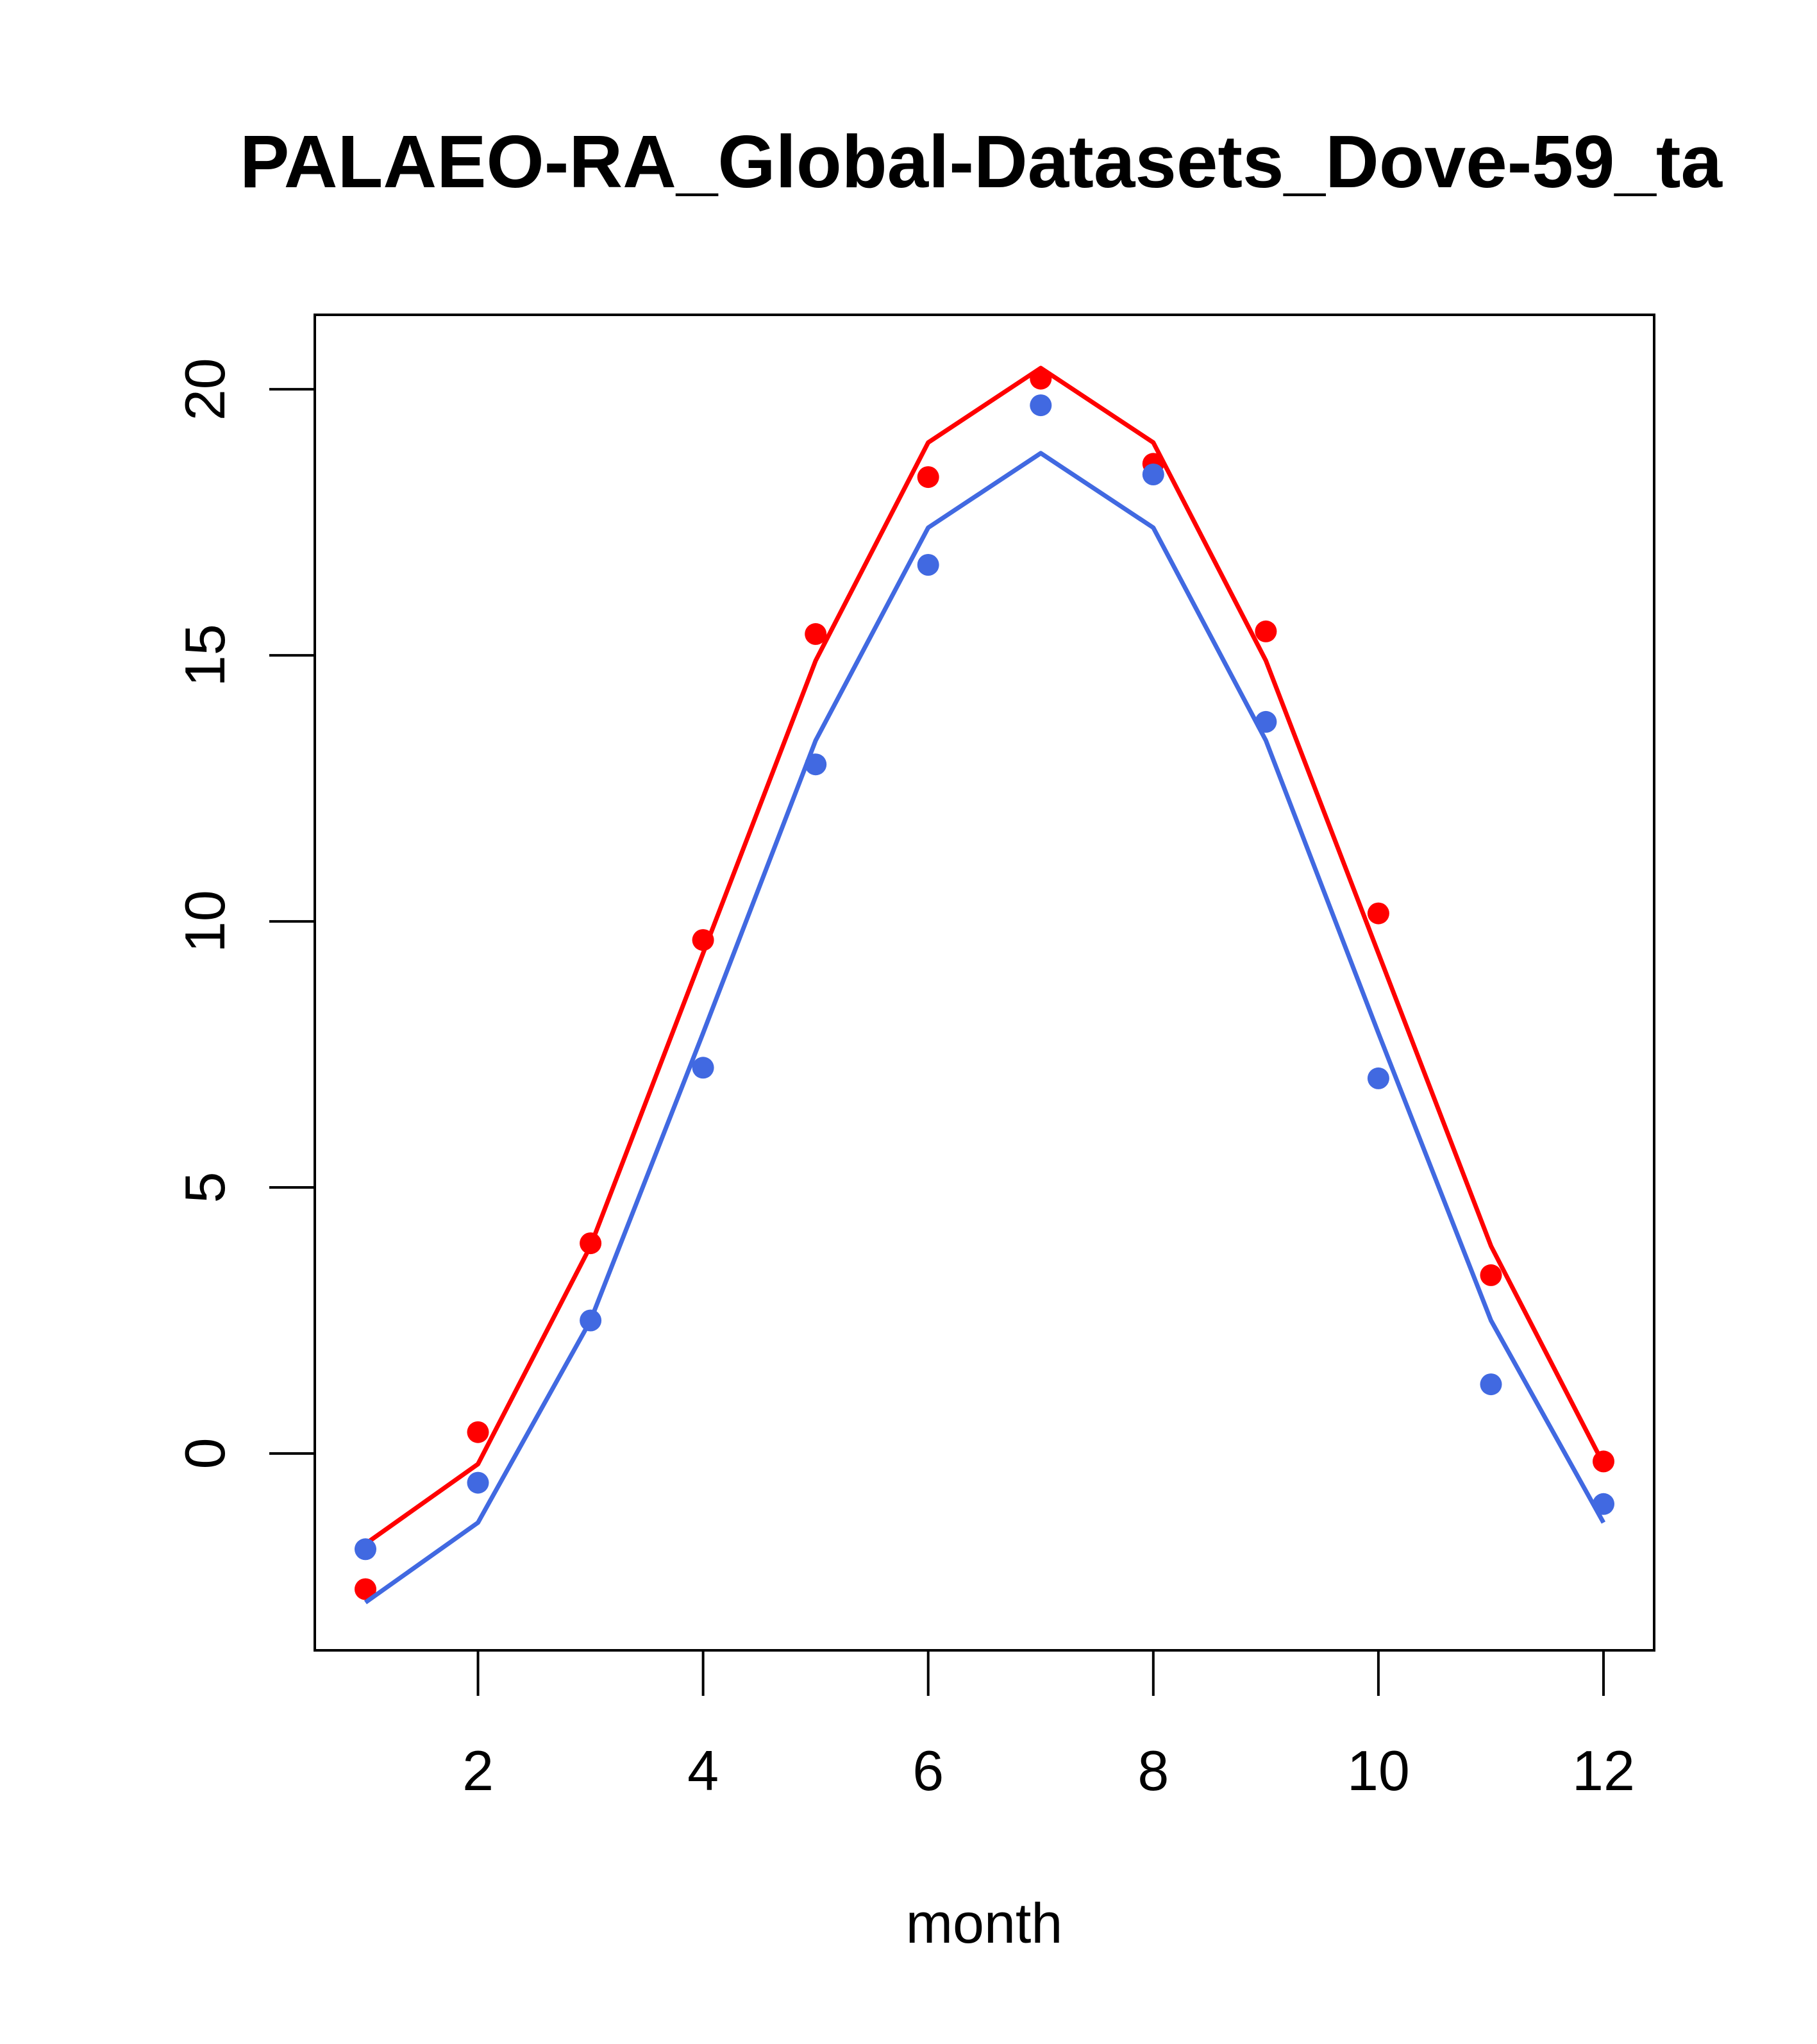 Image resolution: width=1817 pixels, height=2044 pixels. What do you see at coordinates (928, 1770) in the screenshot?
I see `x-tick-label: 6` at bounding box center [928, 1770].